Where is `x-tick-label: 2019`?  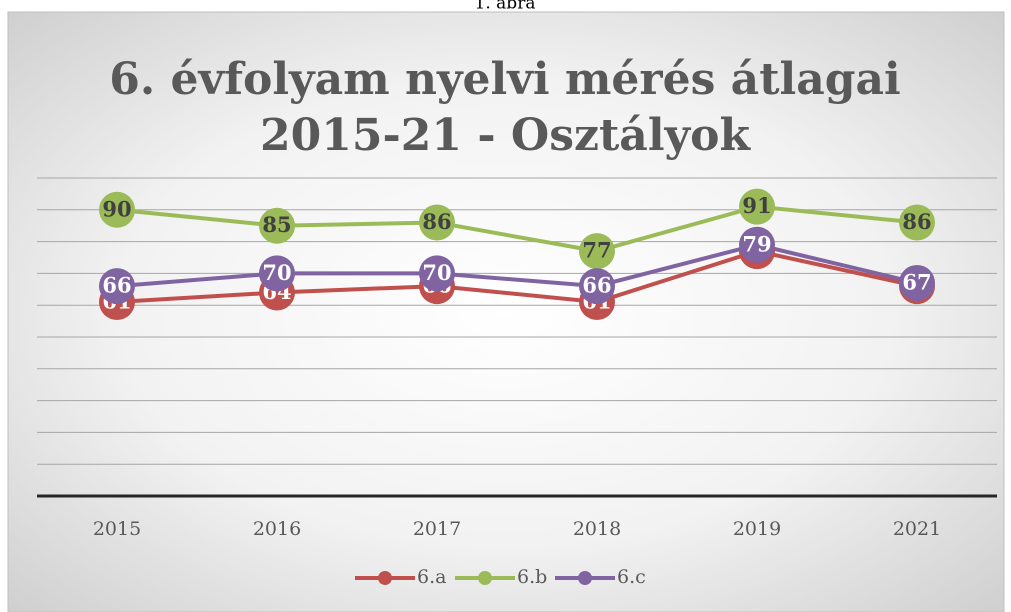
x-tick-label: 2019 is located at coordinates (757, 529).